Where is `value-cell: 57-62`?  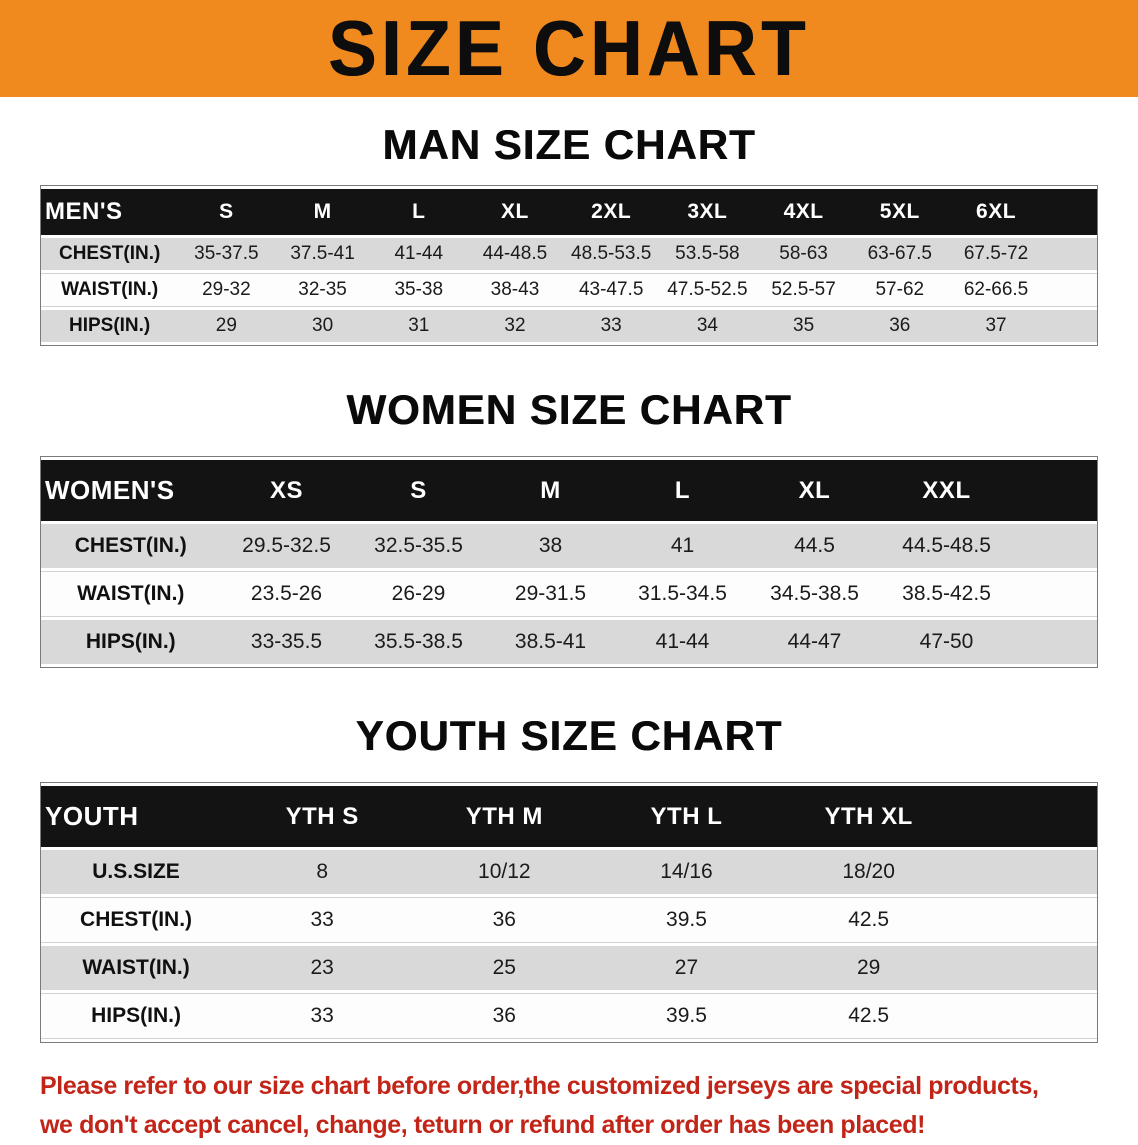 value-cell: 57-62 is located at coordinates (899, 290).